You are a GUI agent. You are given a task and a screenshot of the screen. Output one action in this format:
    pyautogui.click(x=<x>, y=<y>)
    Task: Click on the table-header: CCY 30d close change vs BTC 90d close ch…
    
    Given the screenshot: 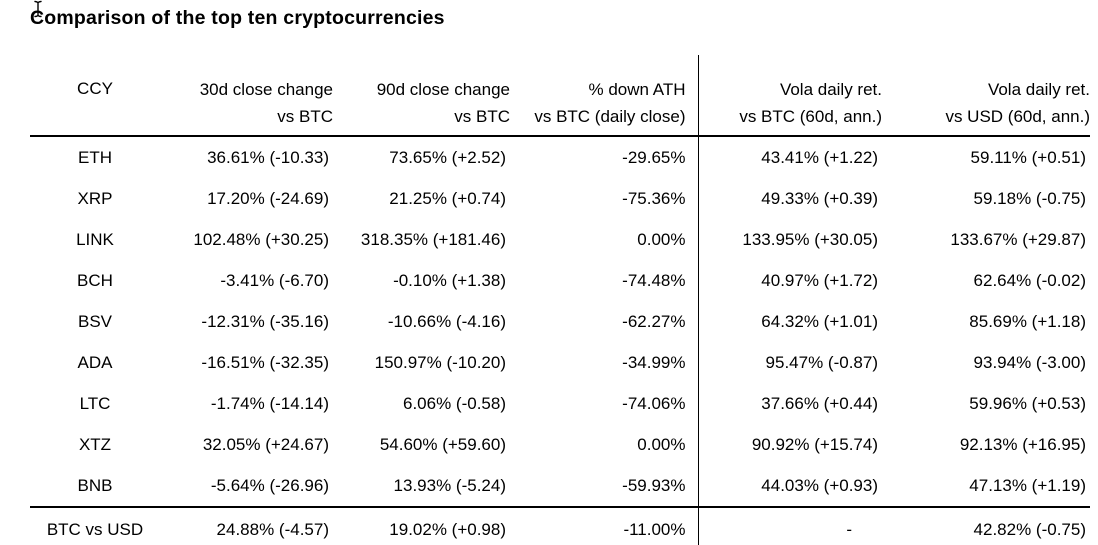 What is the action you would take?
    pyautogui.click(x=560, y=96)
    